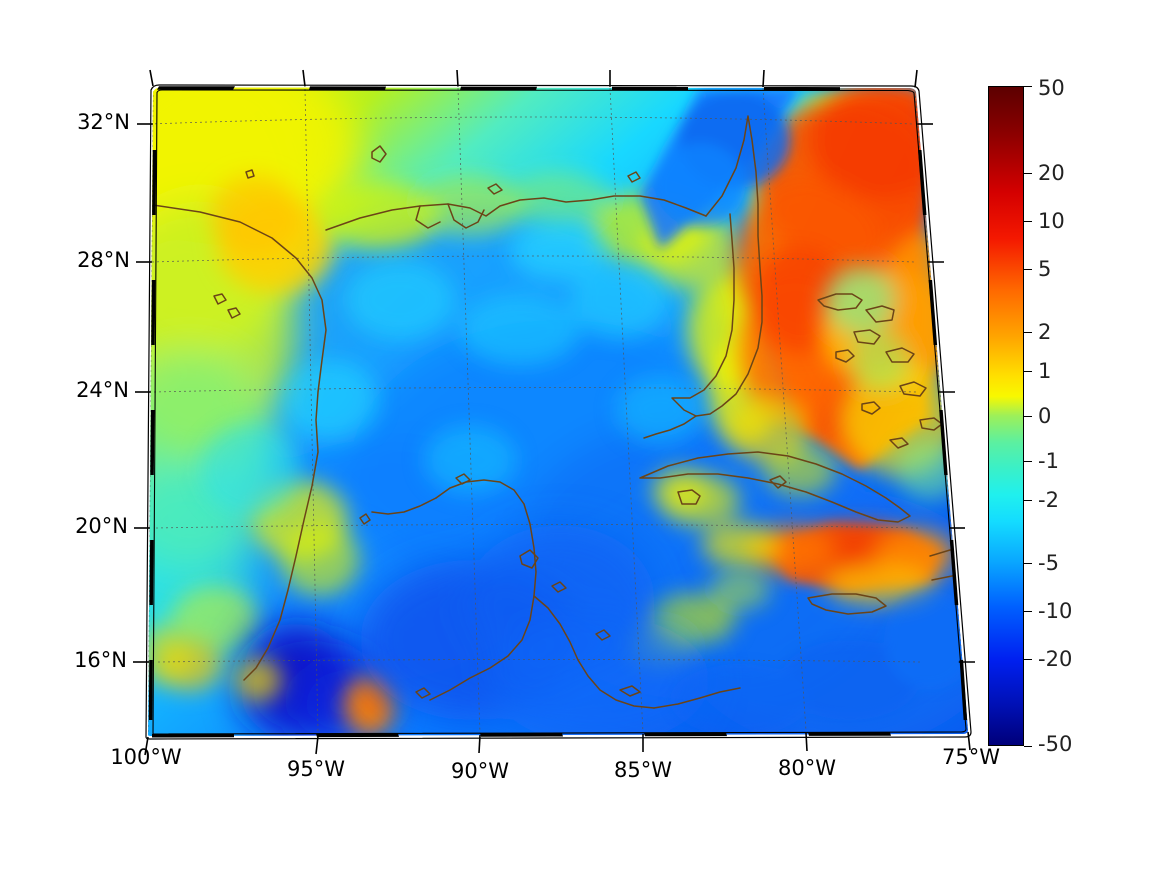 This screenshot has height=875, width=1167. Describe the element at coordinates (1006, 416) in the screenshot. I see `colorbar-gradient` at that location.